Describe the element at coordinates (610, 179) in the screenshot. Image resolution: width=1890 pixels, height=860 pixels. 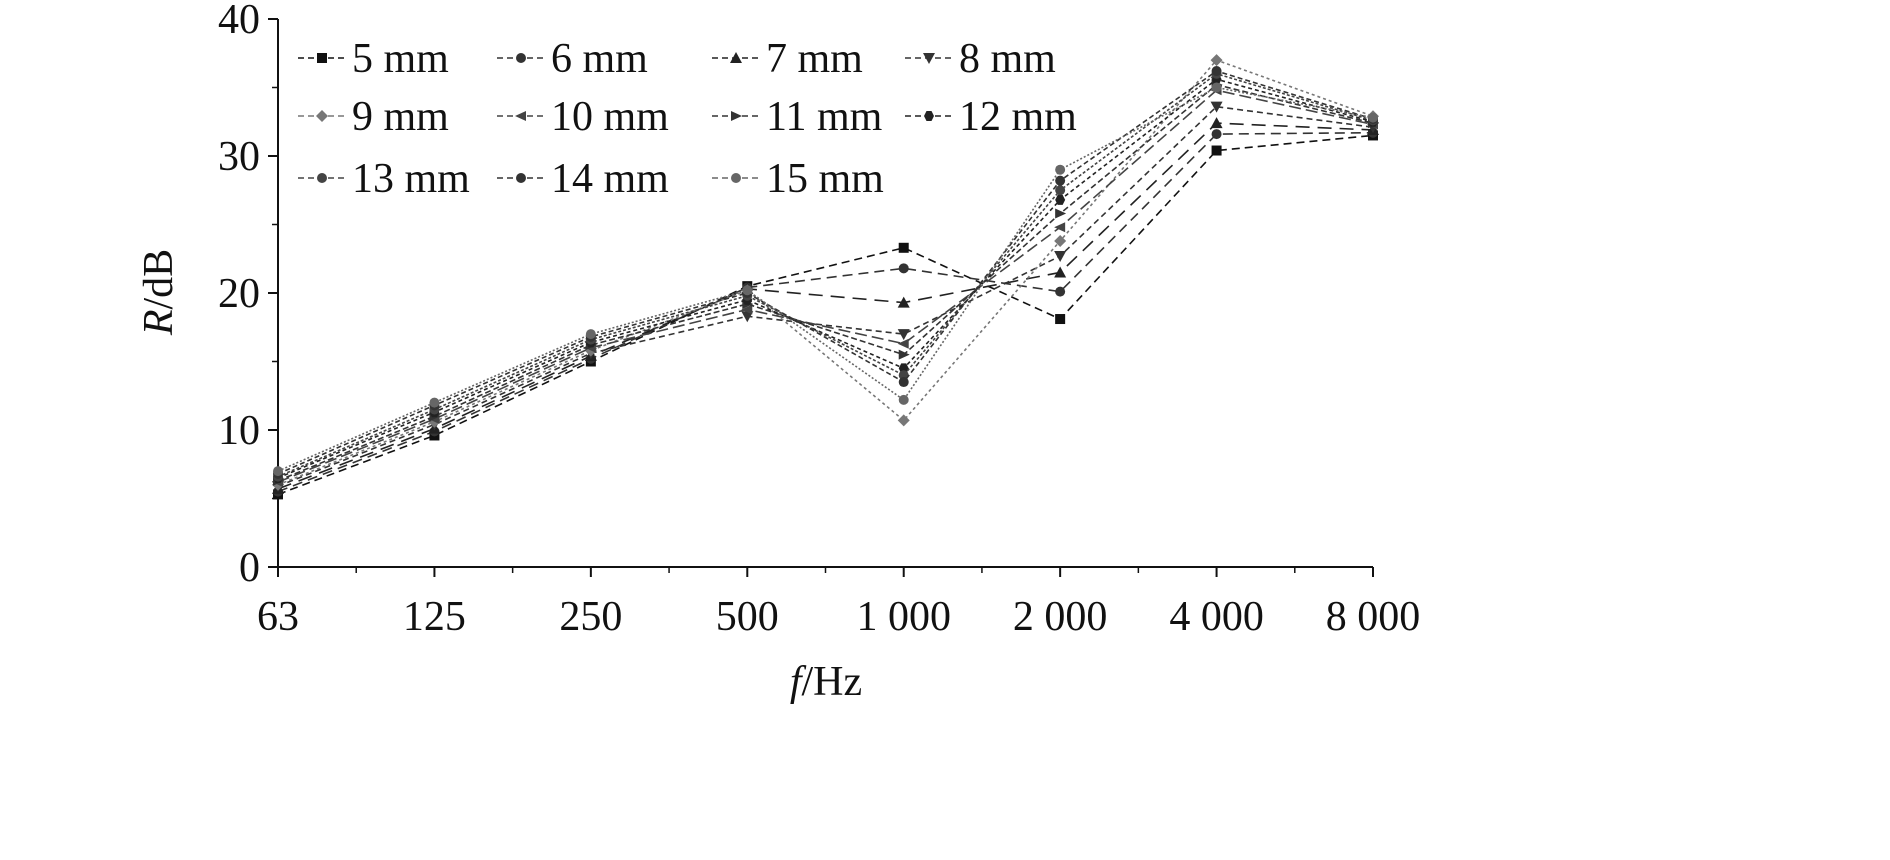
I see `legend-label: 14 mm` at that location.